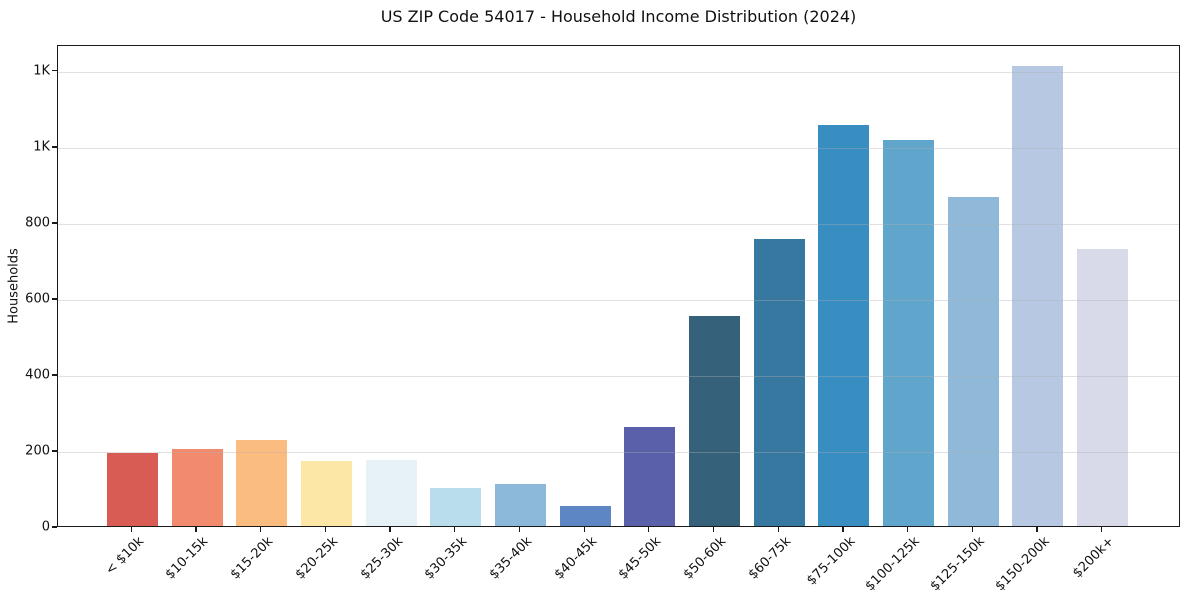 The image size is (1189, 590). I want to click on x-tick-label: $125-150k, so click(957, 562).